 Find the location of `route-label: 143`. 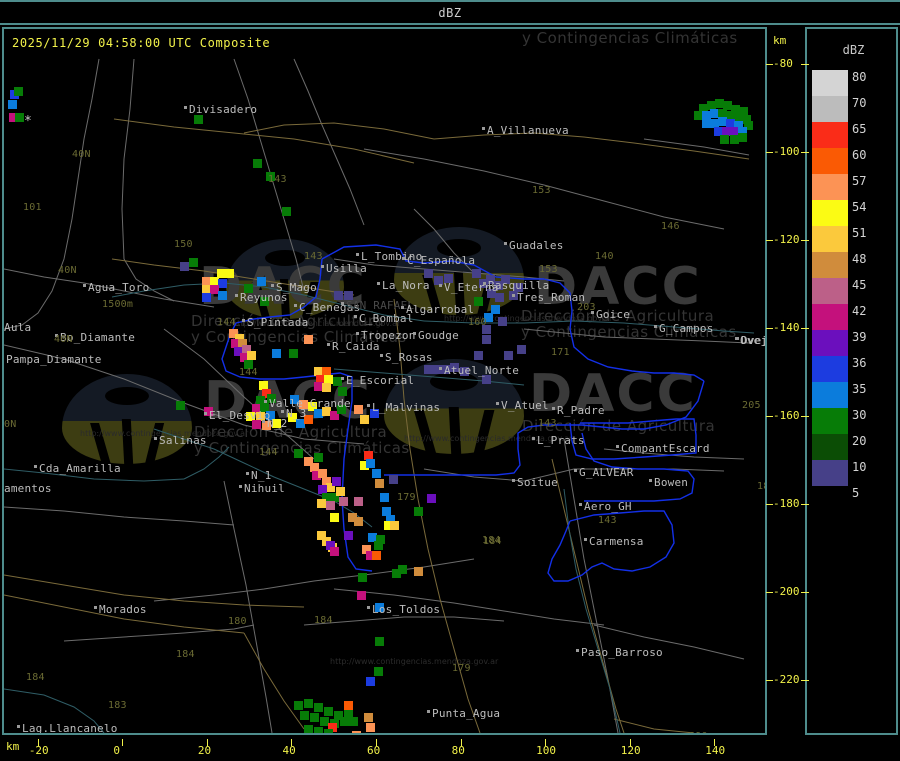

route-label: 143 is located at coordinates (277, 179).